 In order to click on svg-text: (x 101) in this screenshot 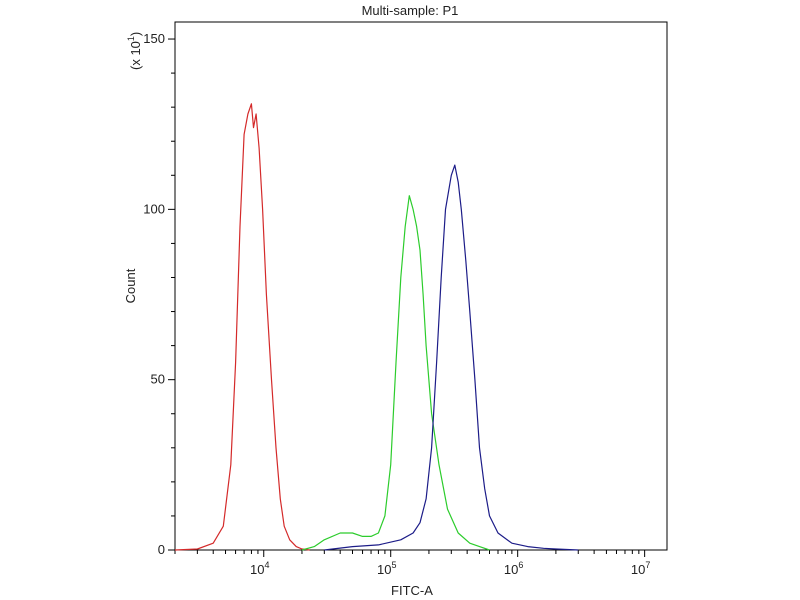, I will do `click(134, 51)`.